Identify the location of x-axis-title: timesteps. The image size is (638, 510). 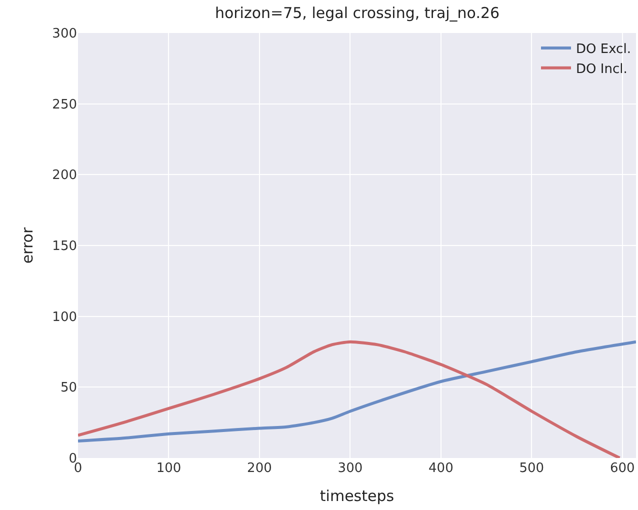
(357, 496).